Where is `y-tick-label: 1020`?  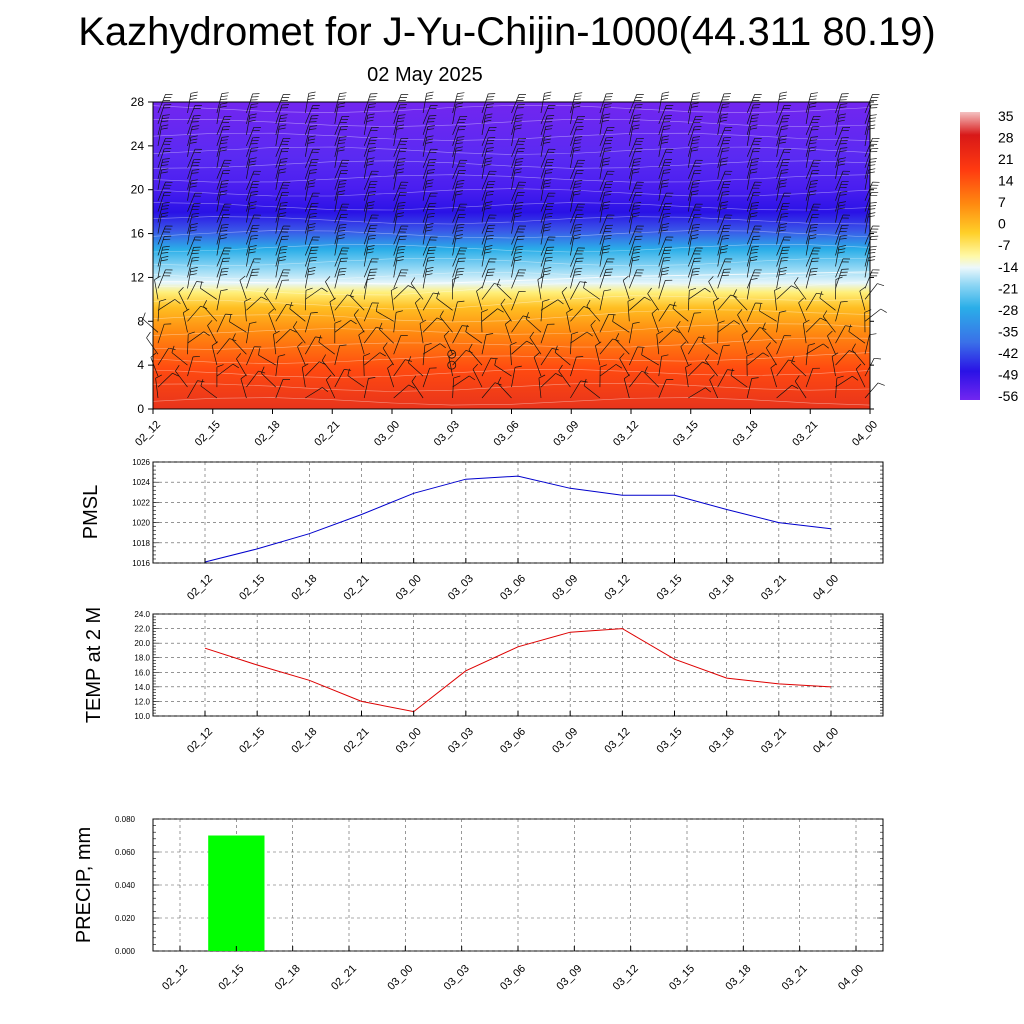 y-tick-label: 1020 is located at coordinates (141, 523).